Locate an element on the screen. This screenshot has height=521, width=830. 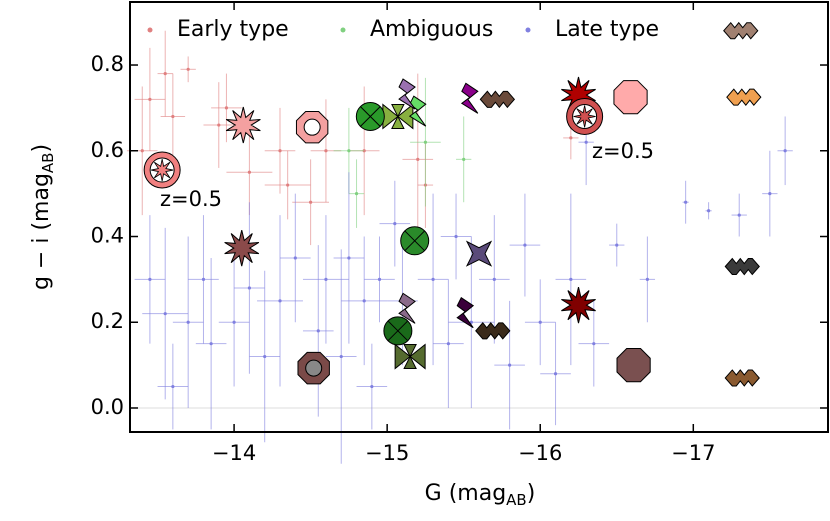
x-tick-label: −17 is located at coordinates (693, 453).